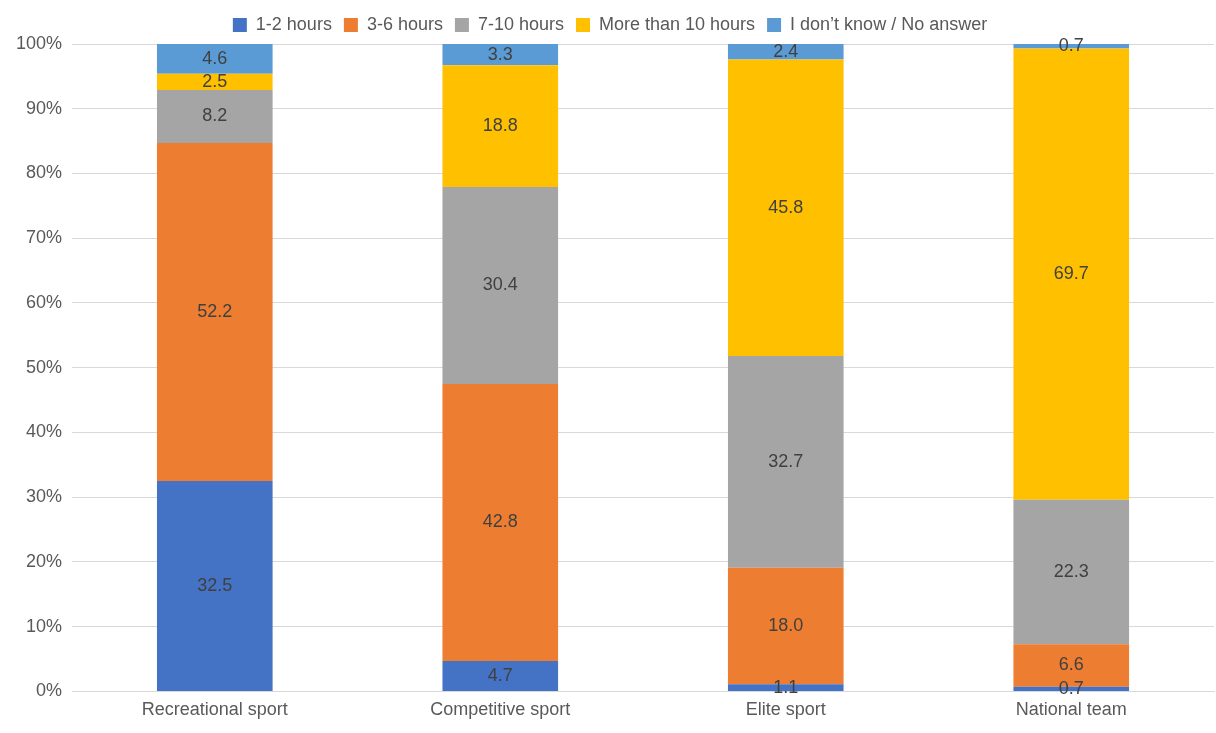 The image size is (1216, 733). Describe the element at coordinates (677, 23) in the screenshot. I see `legend-label: More than 10 hours` at that location.